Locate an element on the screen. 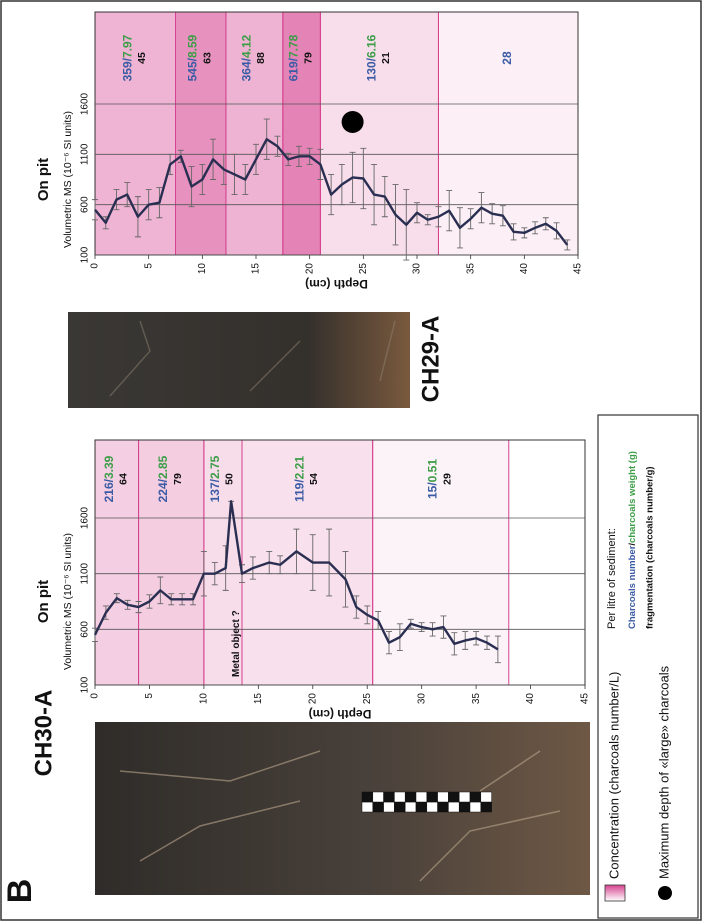  layer-label: 28 is located at coordinates (507, 58).